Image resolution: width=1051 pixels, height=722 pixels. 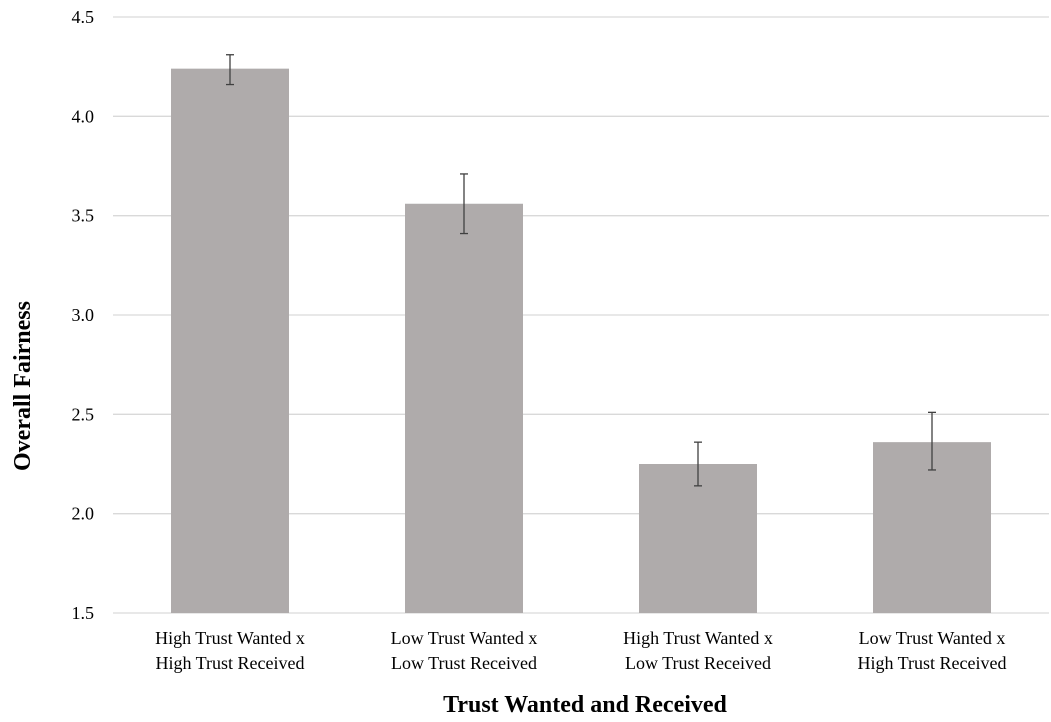 I want to click on y-tick-label: 2.0, so click(x=83, y=514).